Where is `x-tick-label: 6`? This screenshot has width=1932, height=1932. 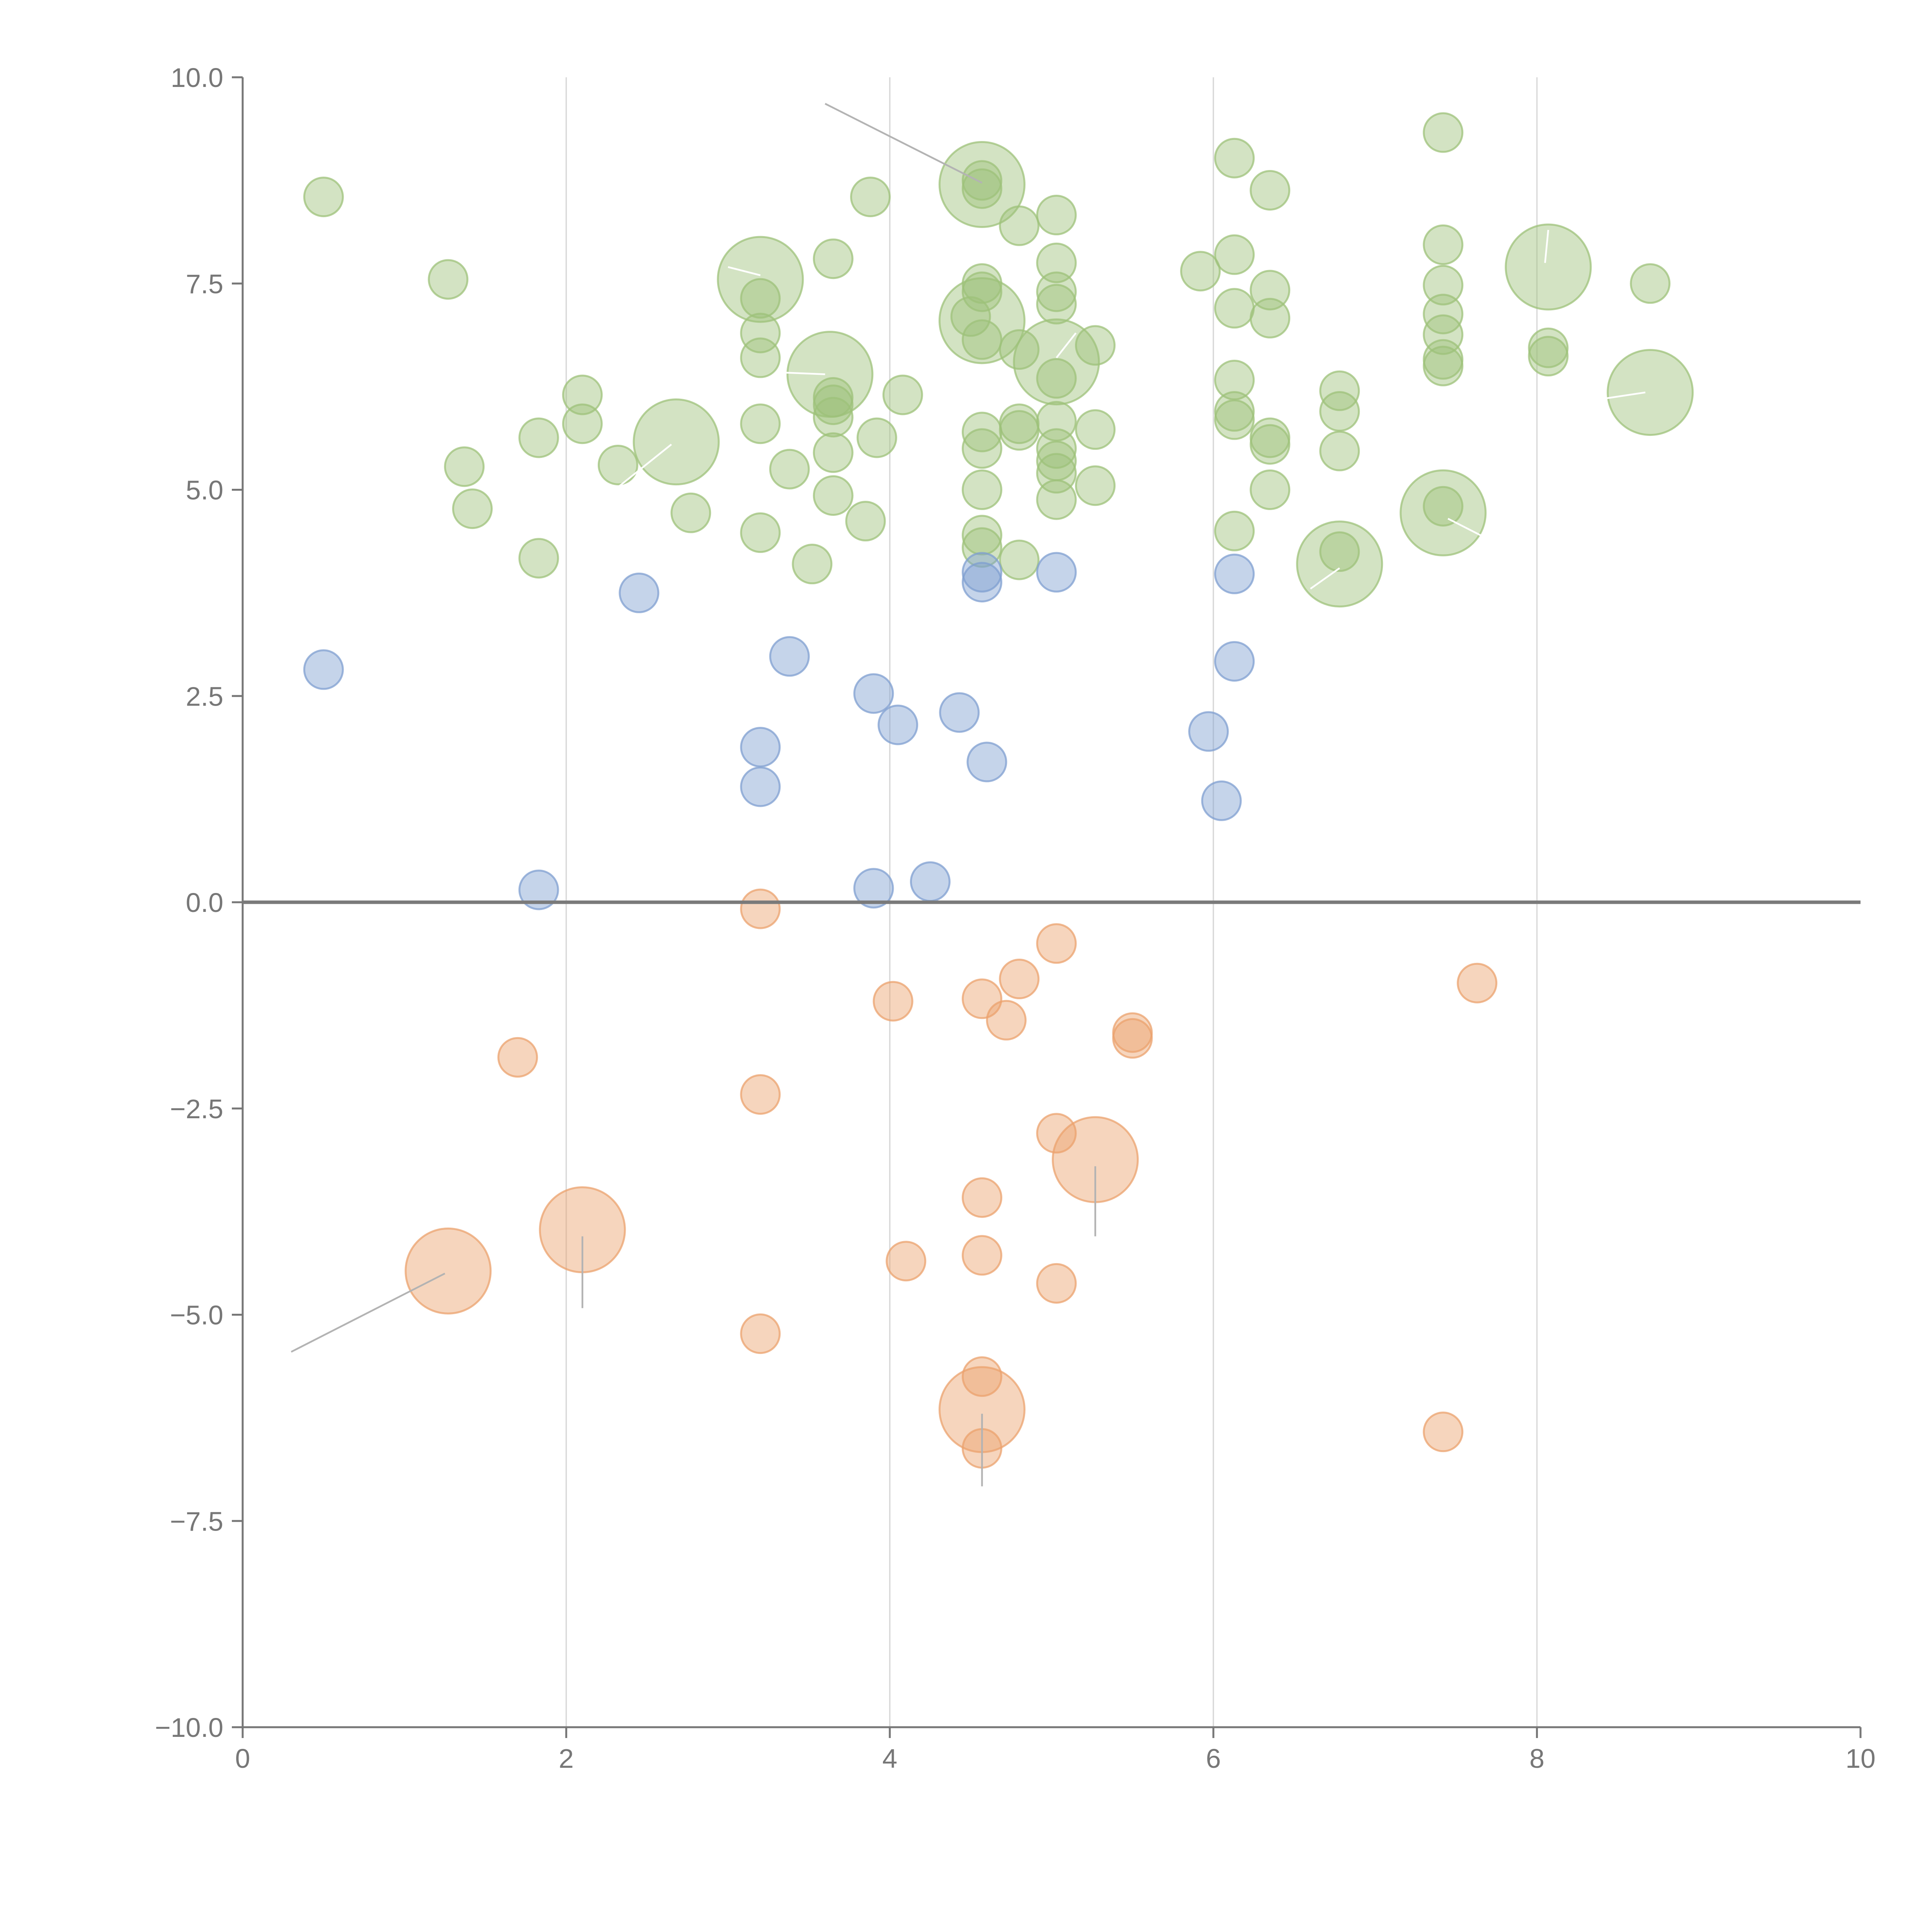
x-tick-label: 6 is located at coordinates (1213, 1758).